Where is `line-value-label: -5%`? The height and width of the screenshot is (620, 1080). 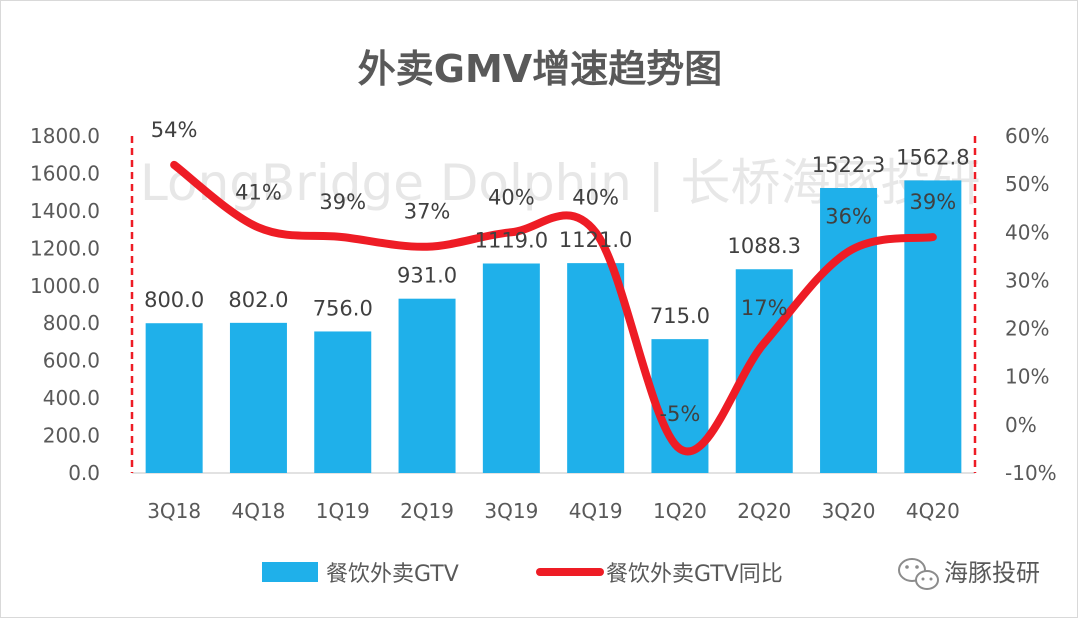
line-value-label: -5% is located at coordinates (679, 414).